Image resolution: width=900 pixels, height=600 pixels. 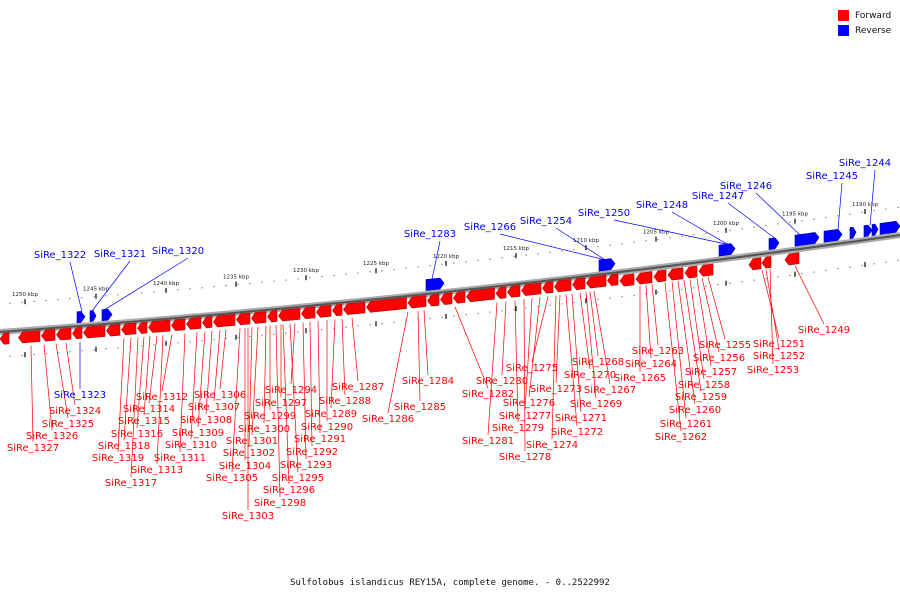 What do you see at coordinates (873, 30) in the screenshot?
I see `legend-reverse-label: Reverse` at bounding box center [873, 30].